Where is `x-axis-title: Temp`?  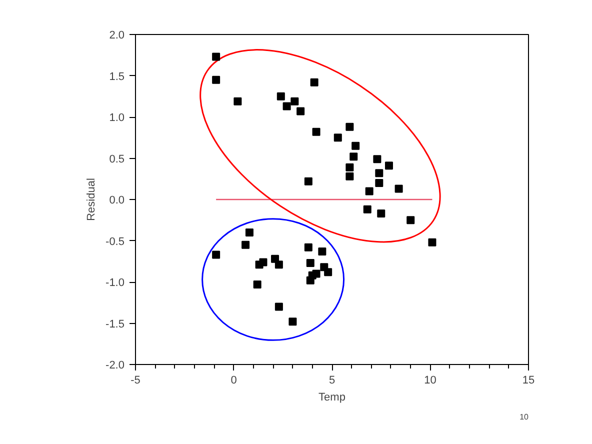 x-axis-title: Temp is located at coordinates (332, 398).